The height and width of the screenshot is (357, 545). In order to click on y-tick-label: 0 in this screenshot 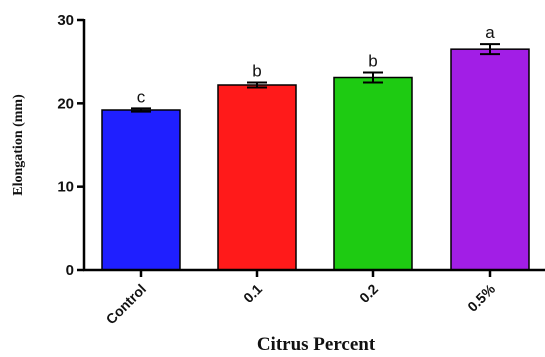, I will do `click(70, 270)`.